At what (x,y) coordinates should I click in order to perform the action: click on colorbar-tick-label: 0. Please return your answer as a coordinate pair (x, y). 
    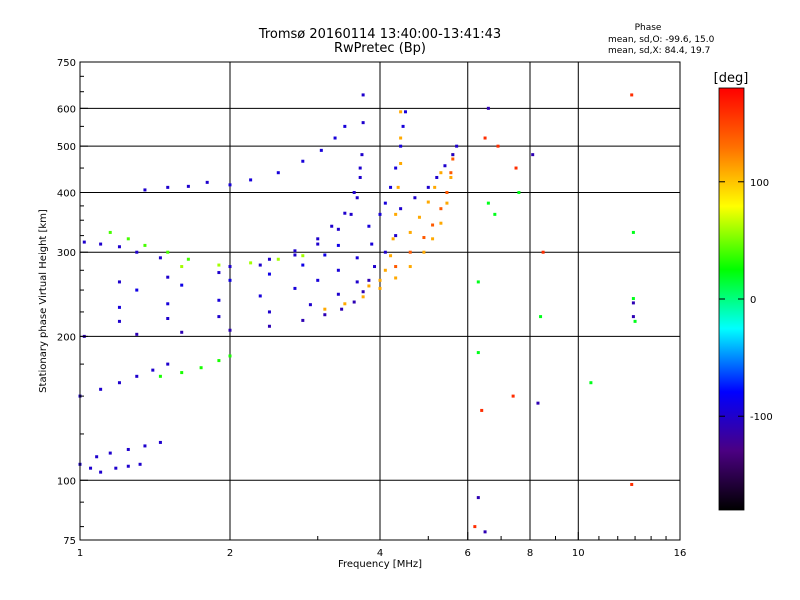
    Looking at the image, I should click on (753, 300).